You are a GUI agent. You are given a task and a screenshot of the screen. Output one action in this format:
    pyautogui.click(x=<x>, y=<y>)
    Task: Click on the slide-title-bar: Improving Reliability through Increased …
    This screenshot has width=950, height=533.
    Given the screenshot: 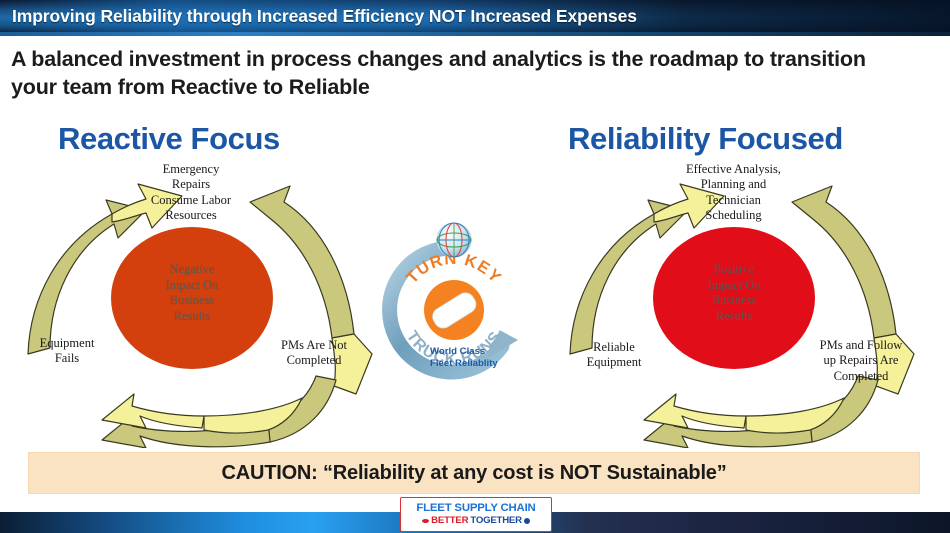 What is the action you would take?
    pyautogui.click(x=475, y=16)
    